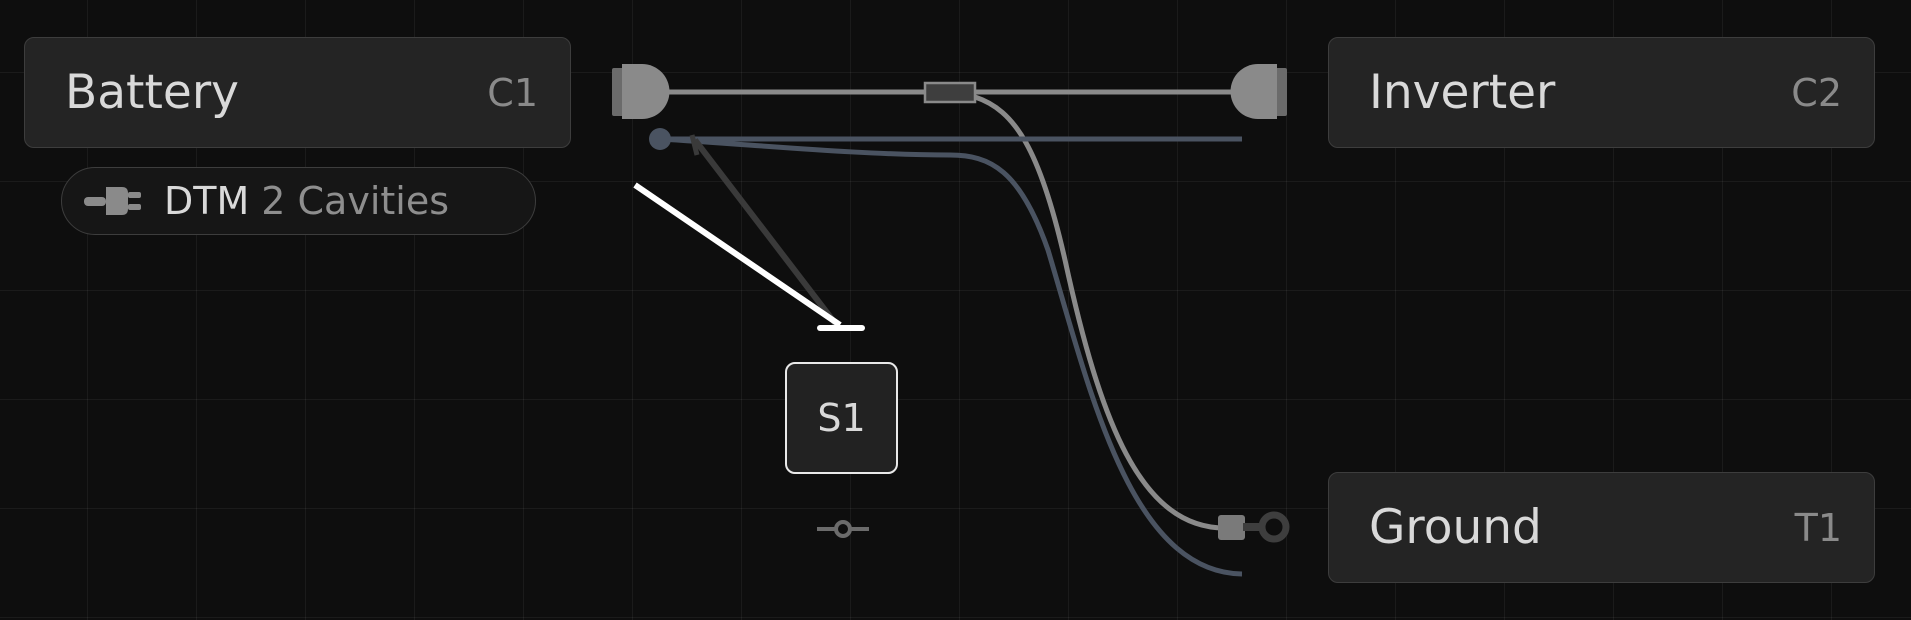  I want to click on splice-pin-icon, so click(843, 529).